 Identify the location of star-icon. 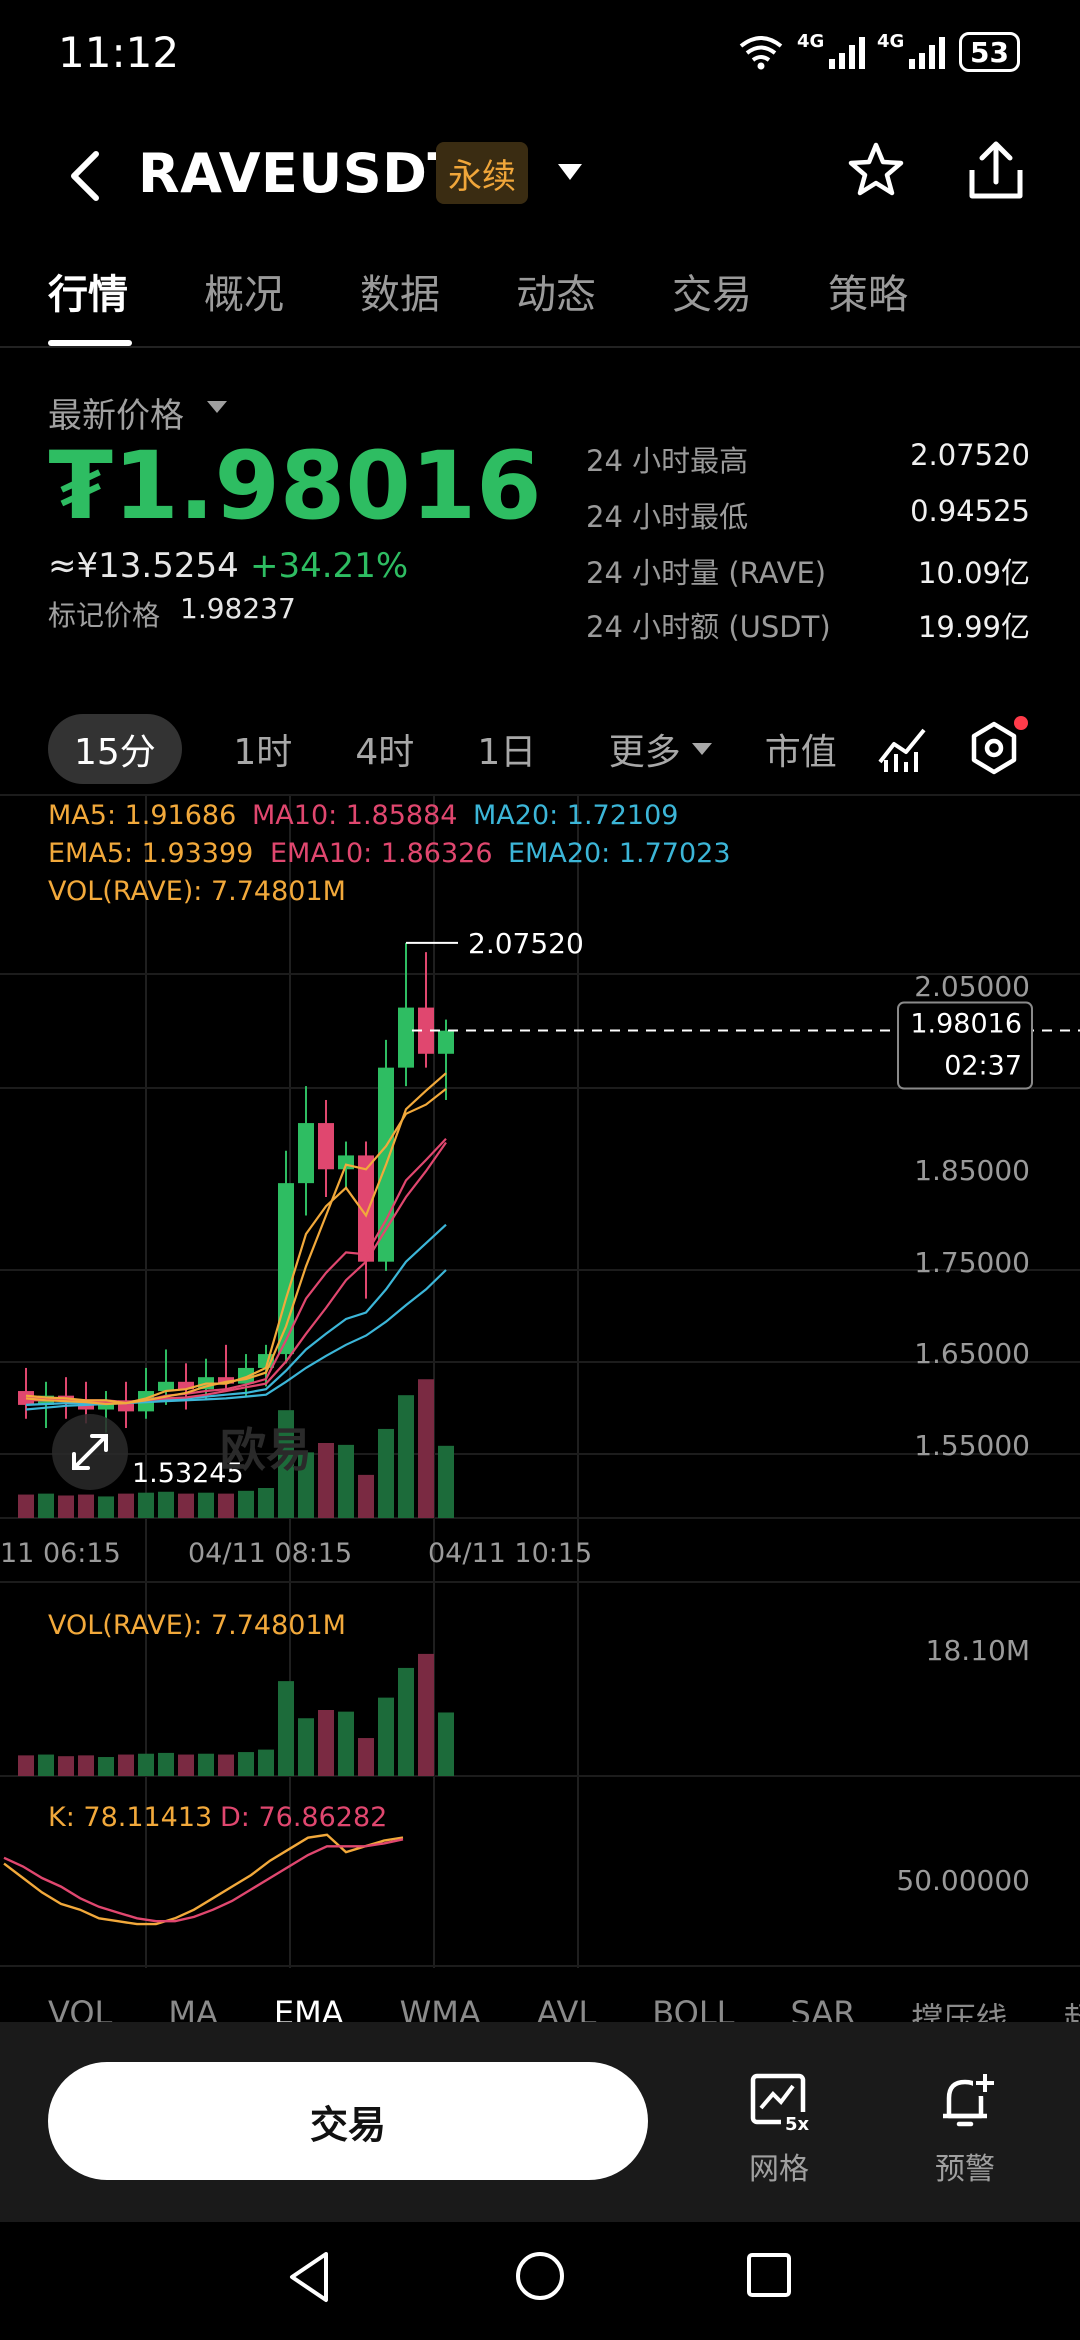
(876, 170).